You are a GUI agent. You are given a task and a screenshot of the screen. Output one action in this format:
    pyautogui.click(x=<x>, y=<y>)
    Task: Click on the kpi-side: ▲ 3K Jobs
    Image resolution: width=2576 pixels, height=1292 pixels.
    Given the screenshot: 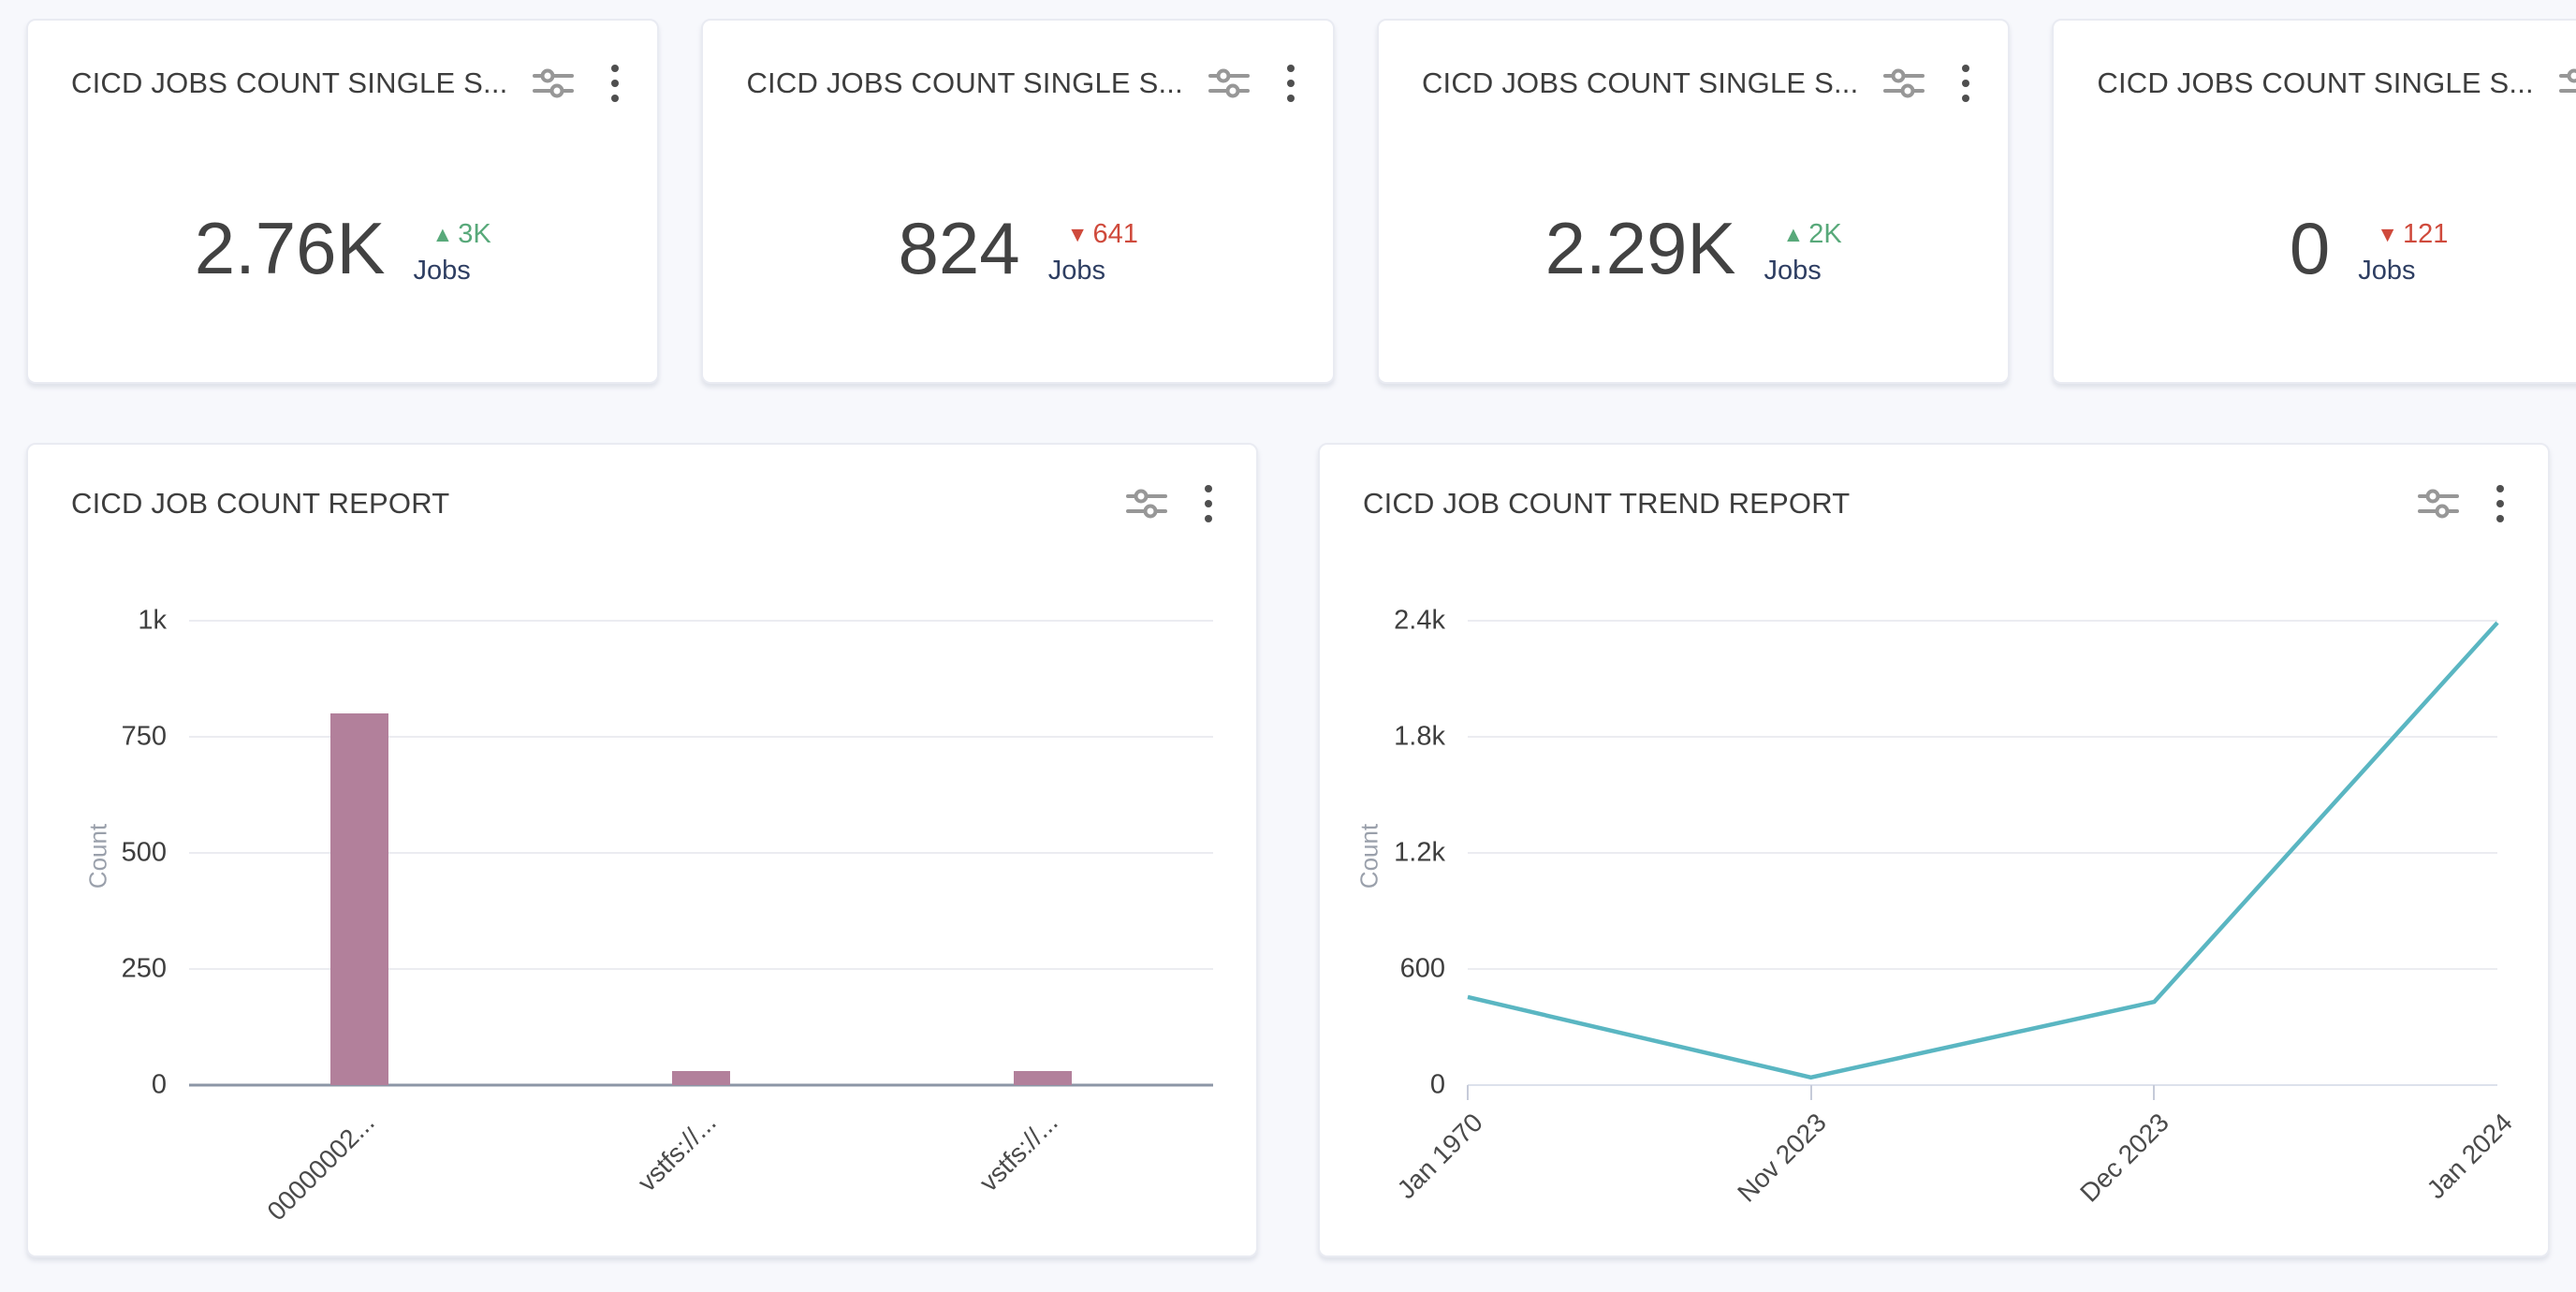 What is the action you would take?
    pyautogui.click(x=452, y=253)
    